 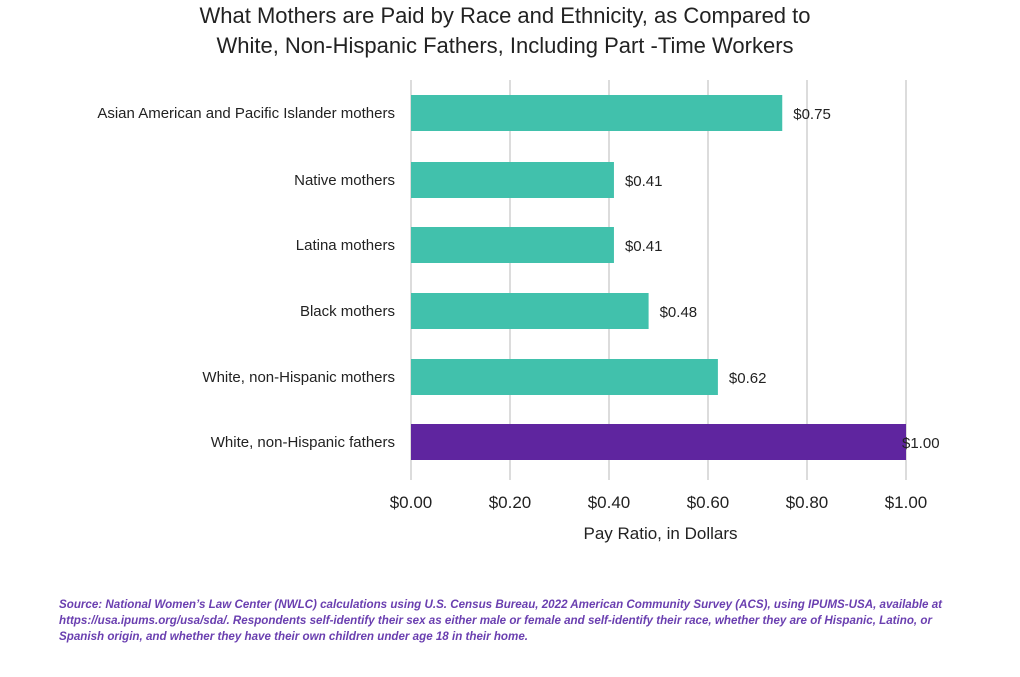 I want to click on category-label: Native mothers, so click(x=344, y=180).